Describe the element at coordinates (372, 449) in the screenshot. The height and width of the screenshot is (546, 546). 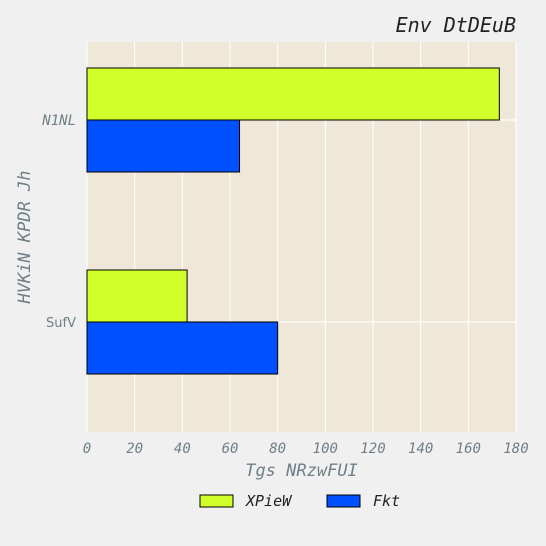
I see `x-tick-label: 120` at that location.